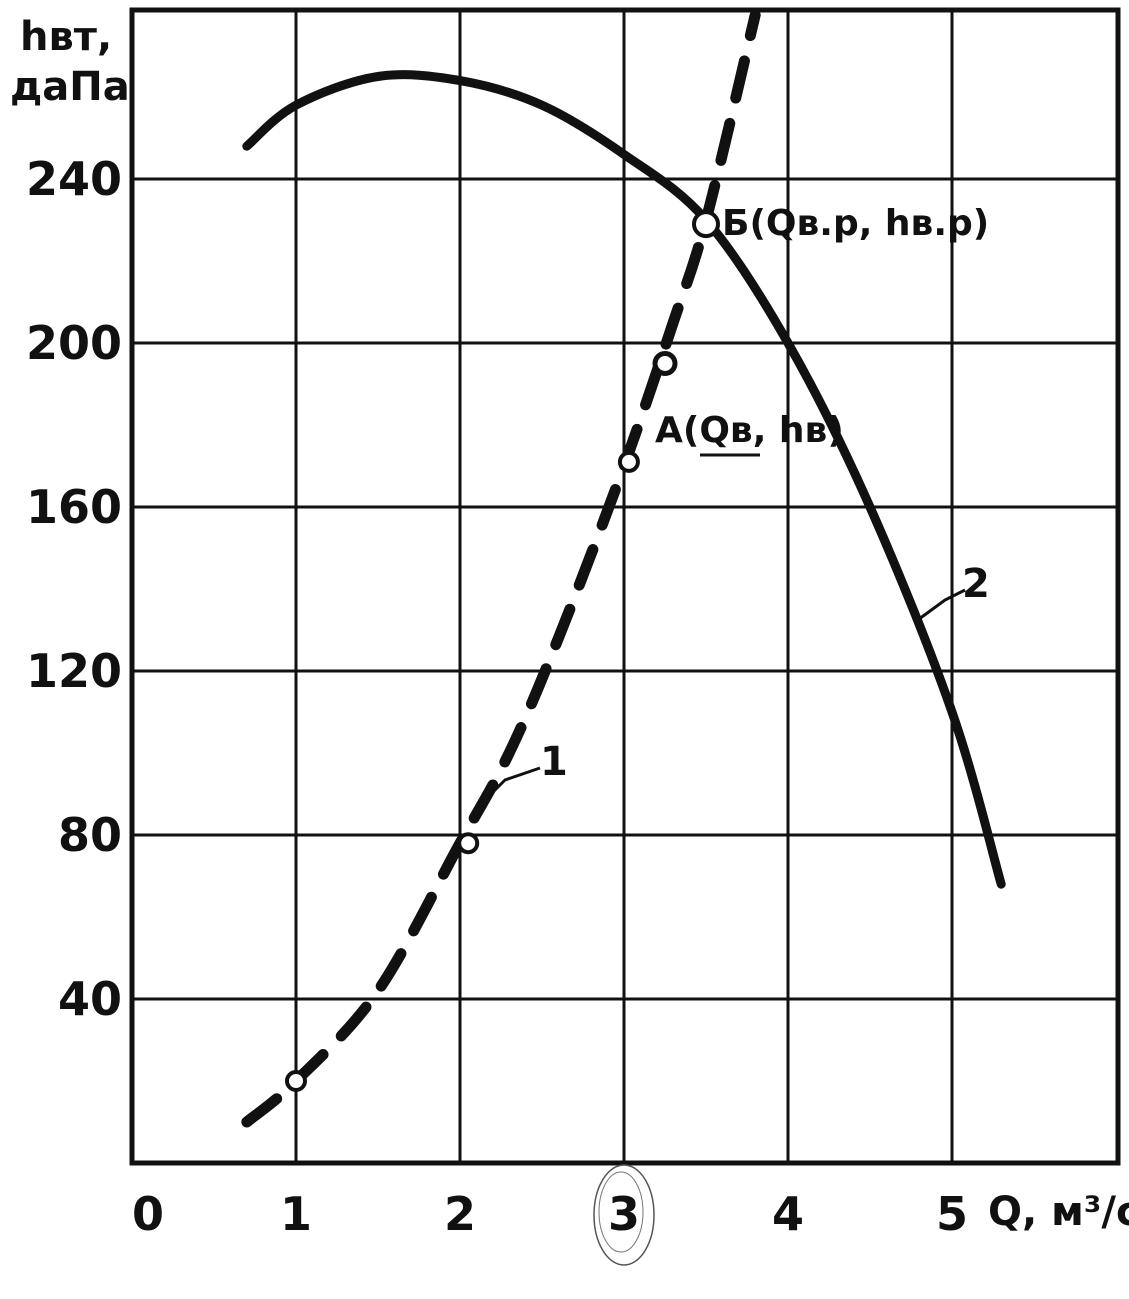 Image resolution: width=1129 pixels, height=1299 pixels. What do you see at coordinates (855, 223) in the screenshot?
I see `annotation-point-b: Б(Qв.р, hв.р)` at bounding box center [855, 223].